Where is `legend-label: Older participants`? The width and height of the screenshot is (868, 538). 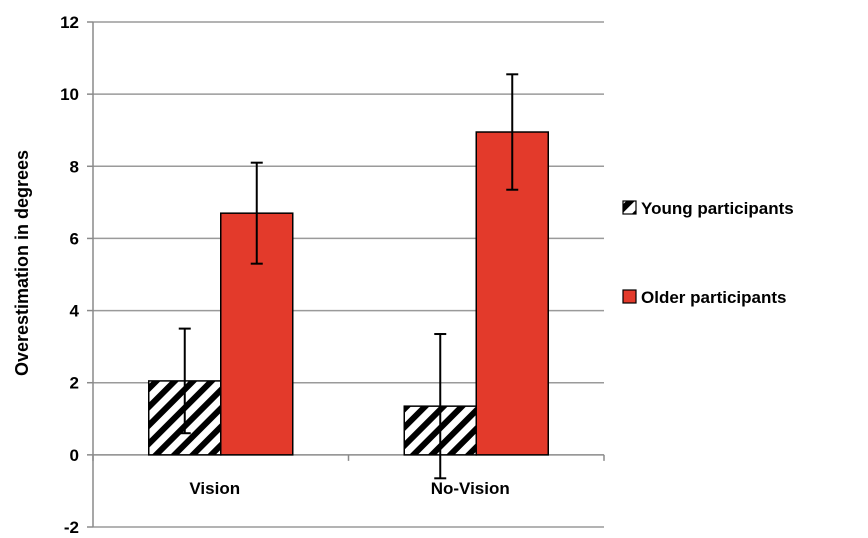 legend-label: Older participants is located at coordinates (713, 297).